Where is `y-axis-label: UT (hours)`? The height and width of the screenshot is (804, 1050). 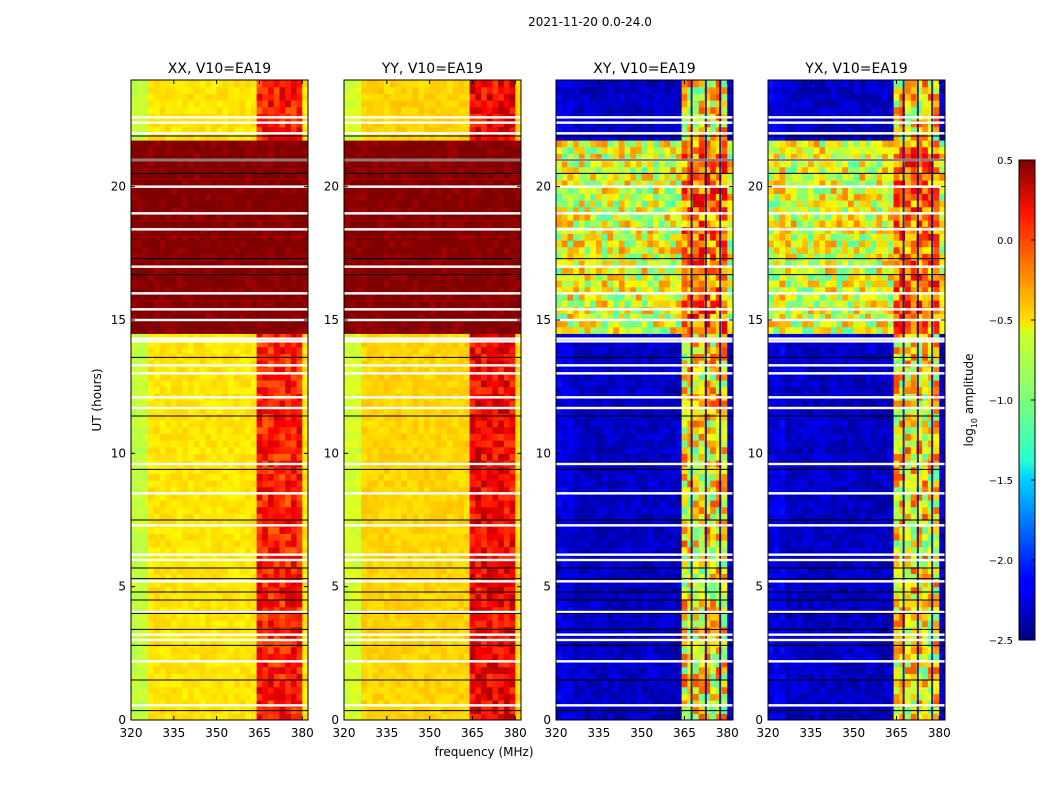
y-axis-label: UT (hours) is located at coordinates (97, 399).